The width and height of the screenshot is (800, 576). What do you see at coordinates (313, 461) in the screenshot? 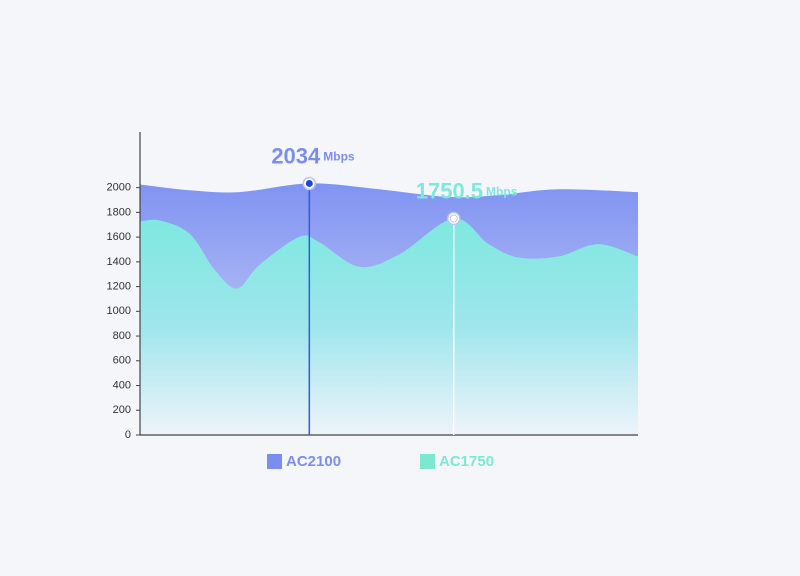
I see `legend-label: AC2100` at bounding box center [313, 461].